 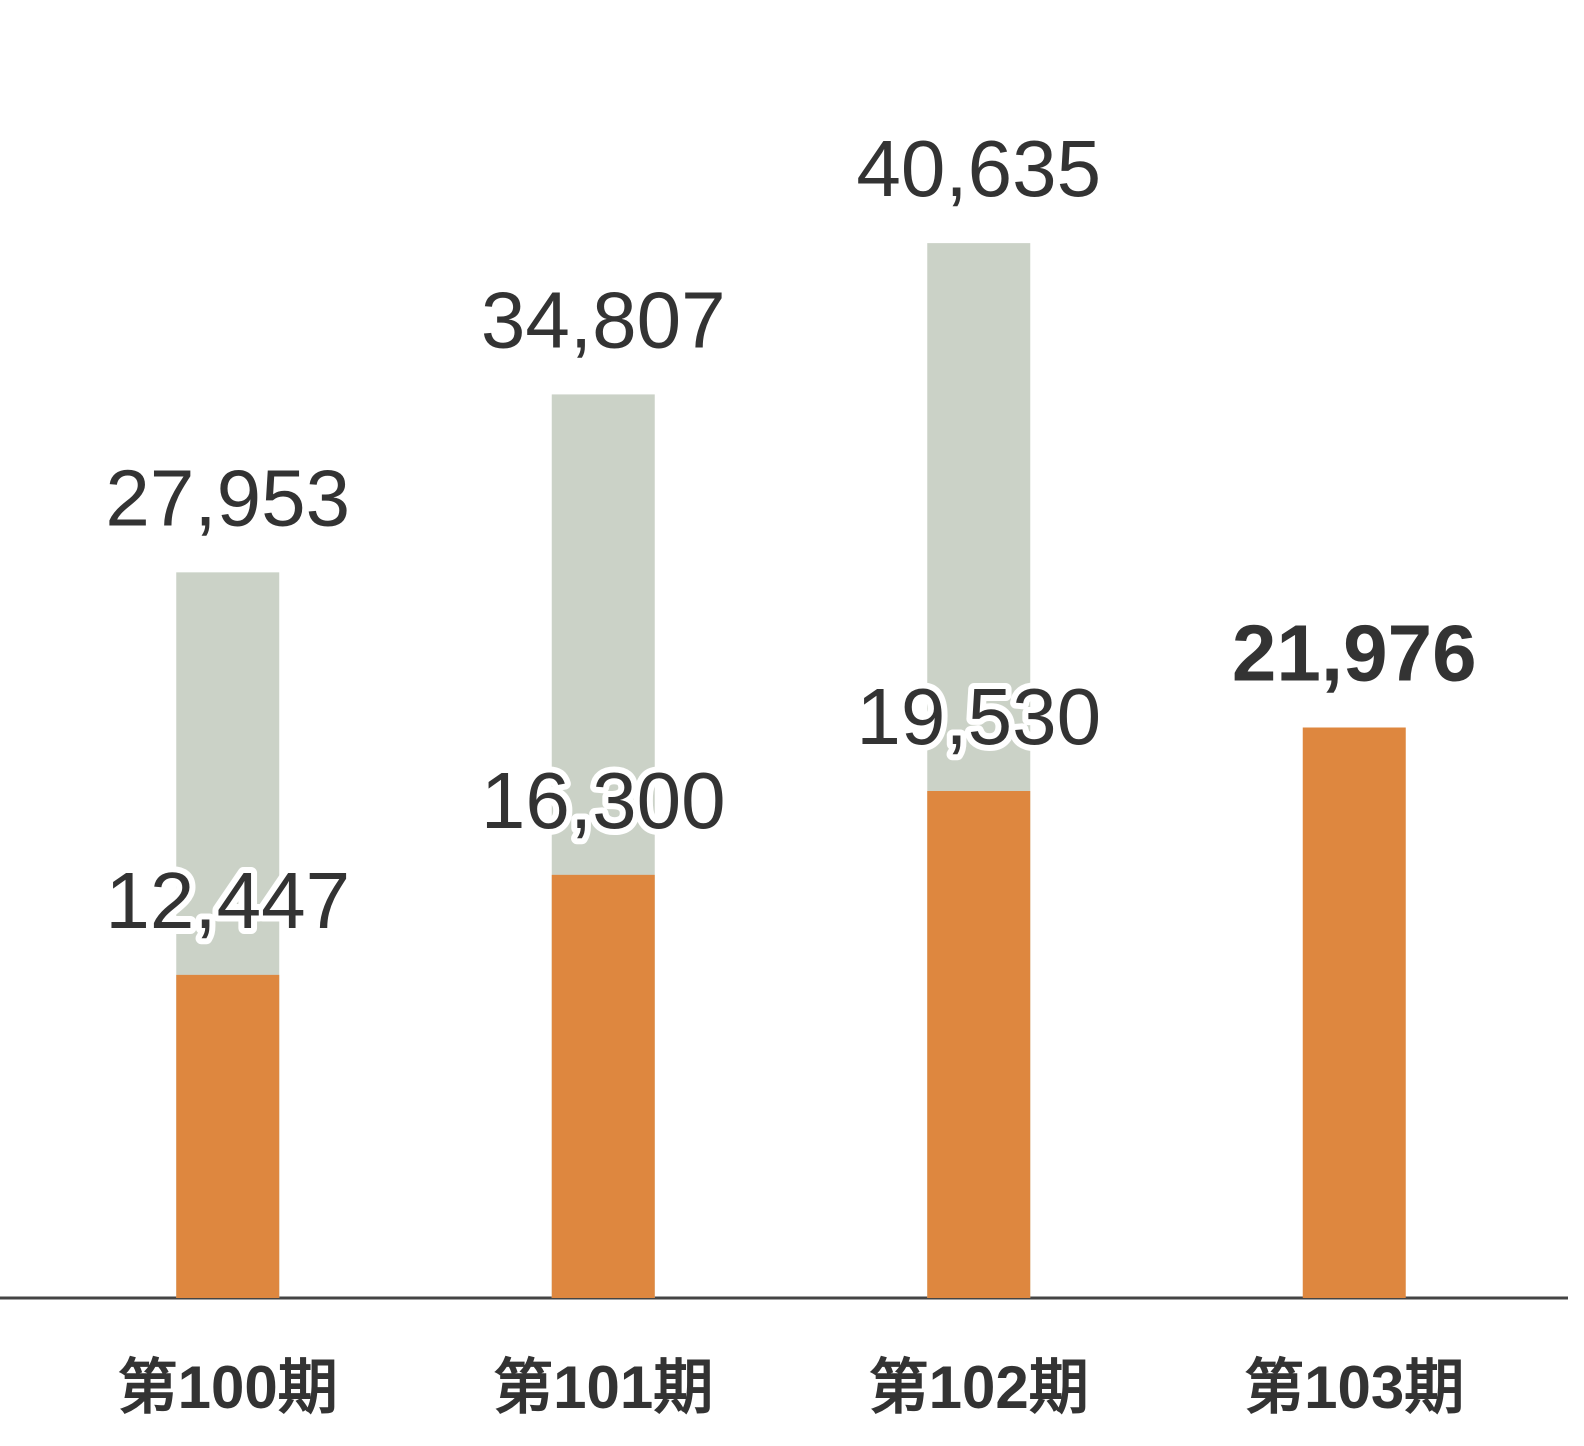 I want to click on value-label: 27,953, so click(x=227, y=497).